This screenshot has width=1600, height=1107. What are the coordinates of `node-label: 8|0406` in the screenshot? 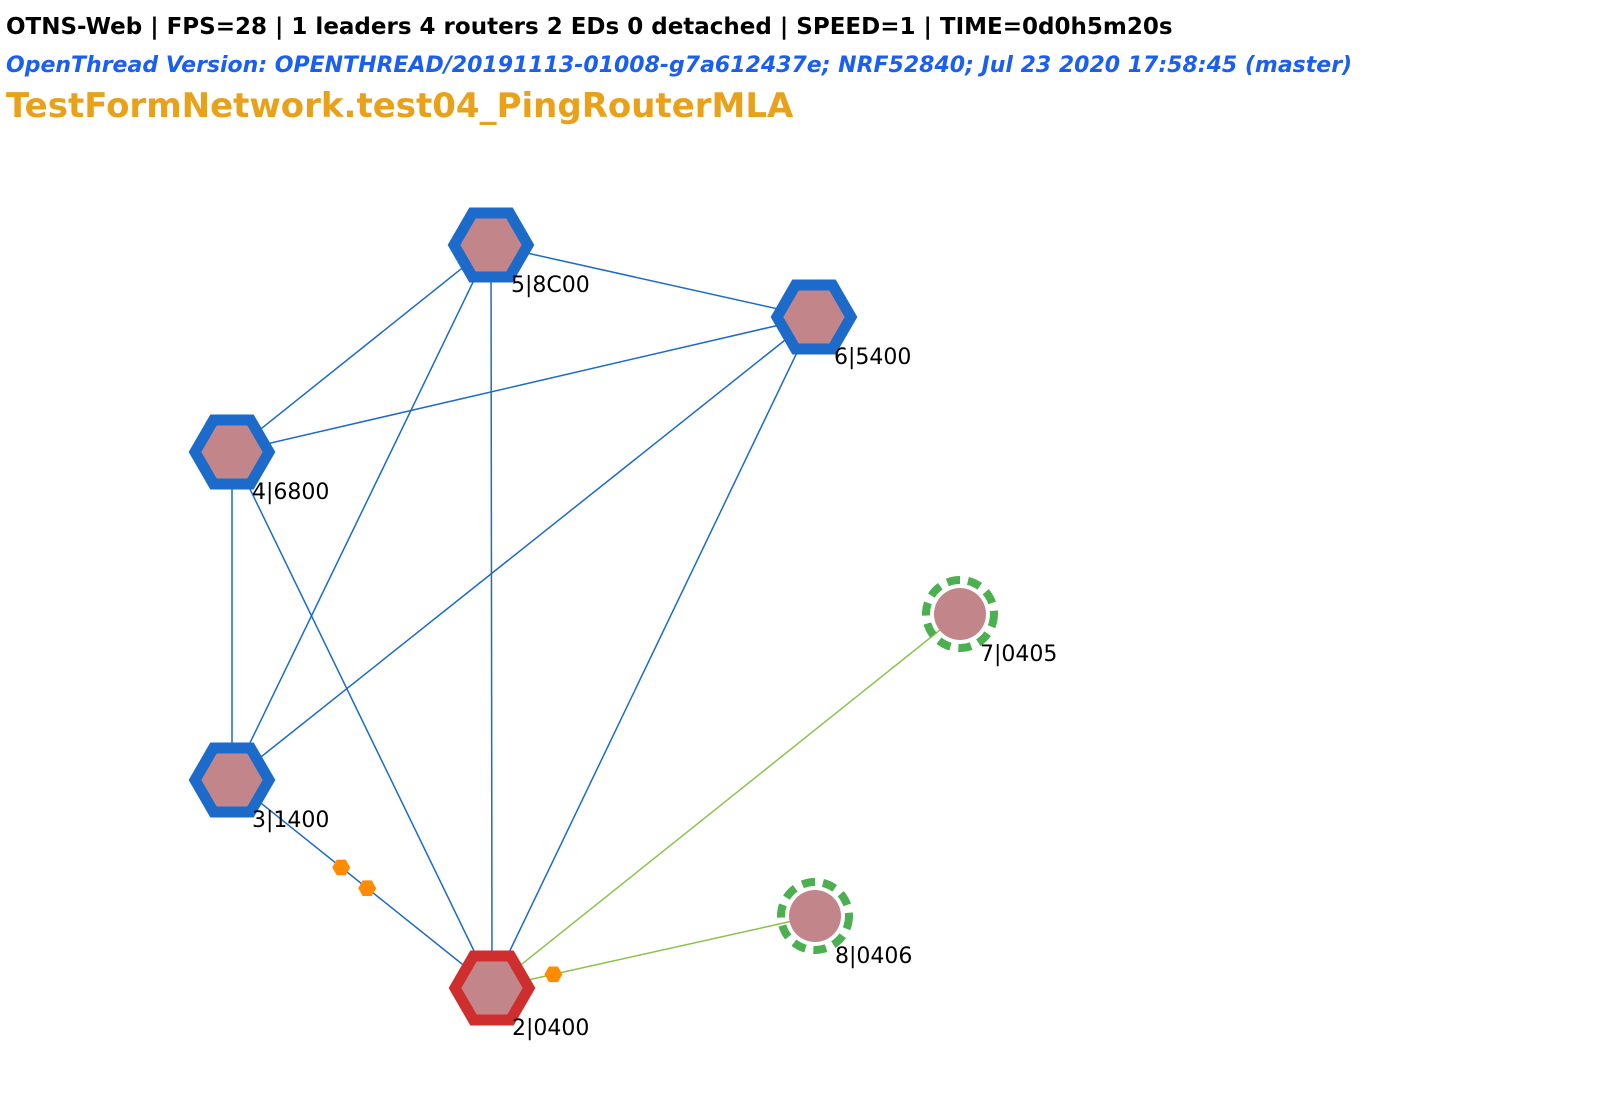 It's located at (873, 956).